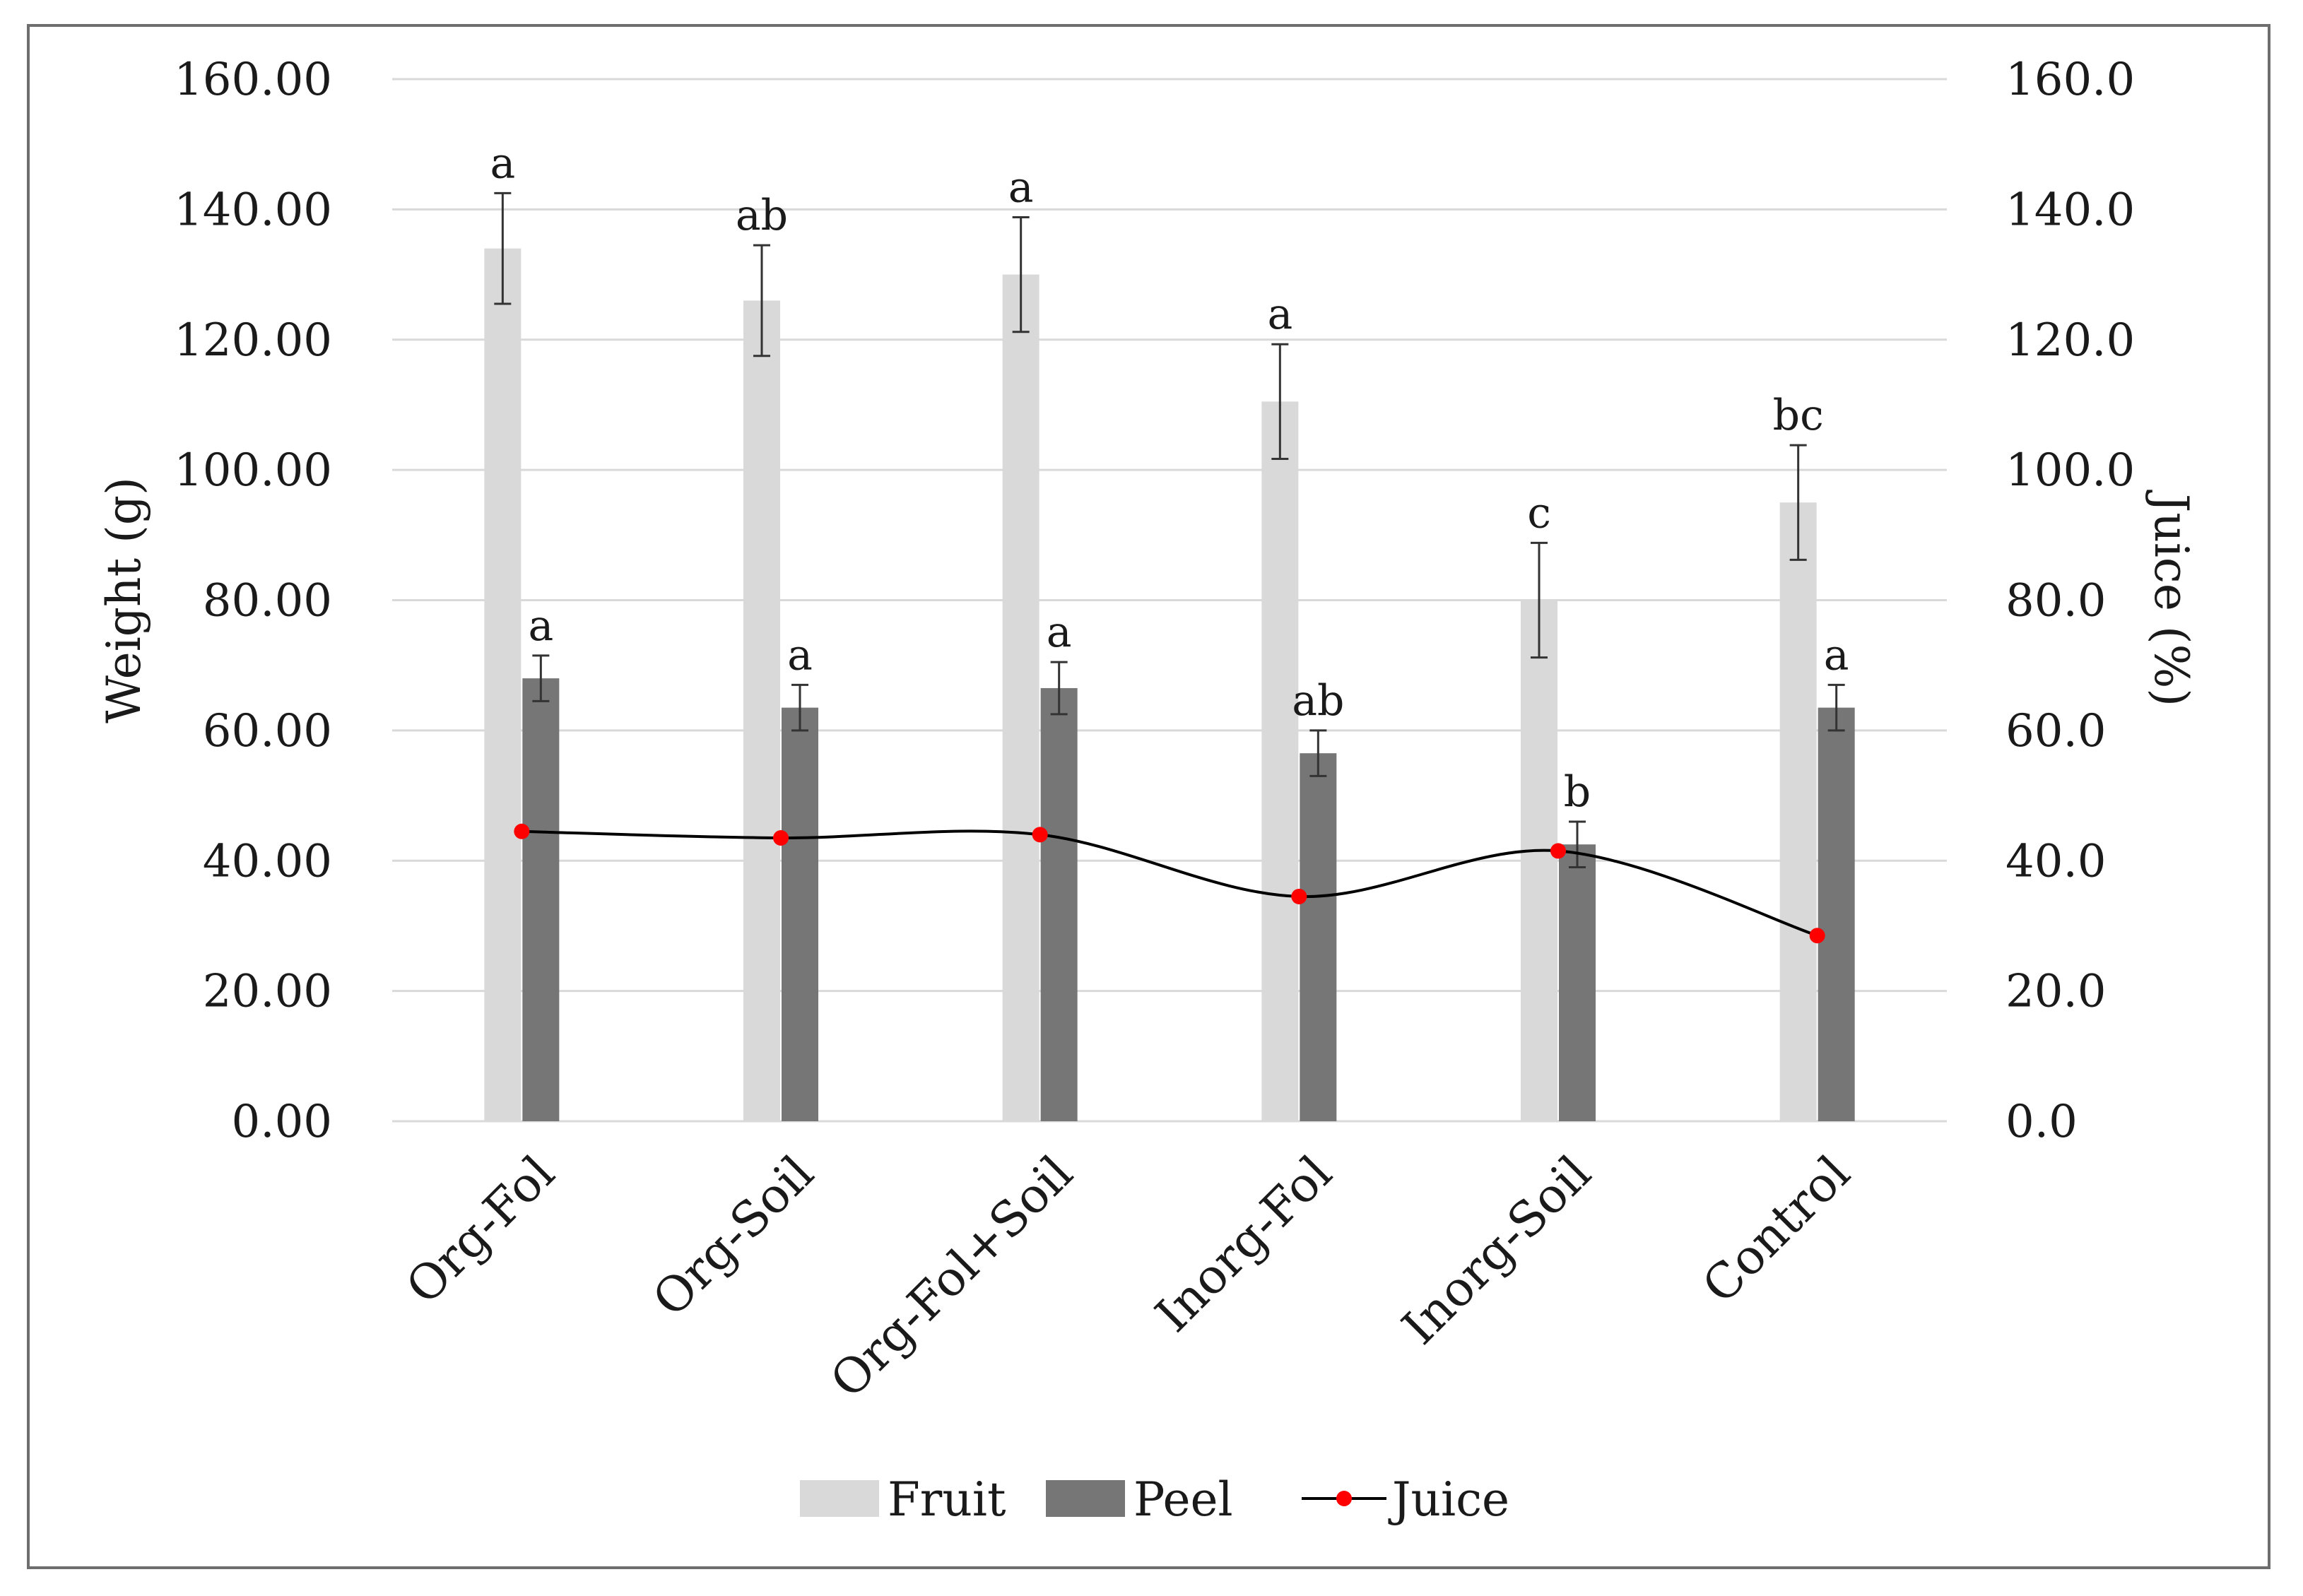  What do you see at coordinates (282, 1122) in the screenshot?
I see `y-tick-label: 0.00` at bounding box center [282, 1122].